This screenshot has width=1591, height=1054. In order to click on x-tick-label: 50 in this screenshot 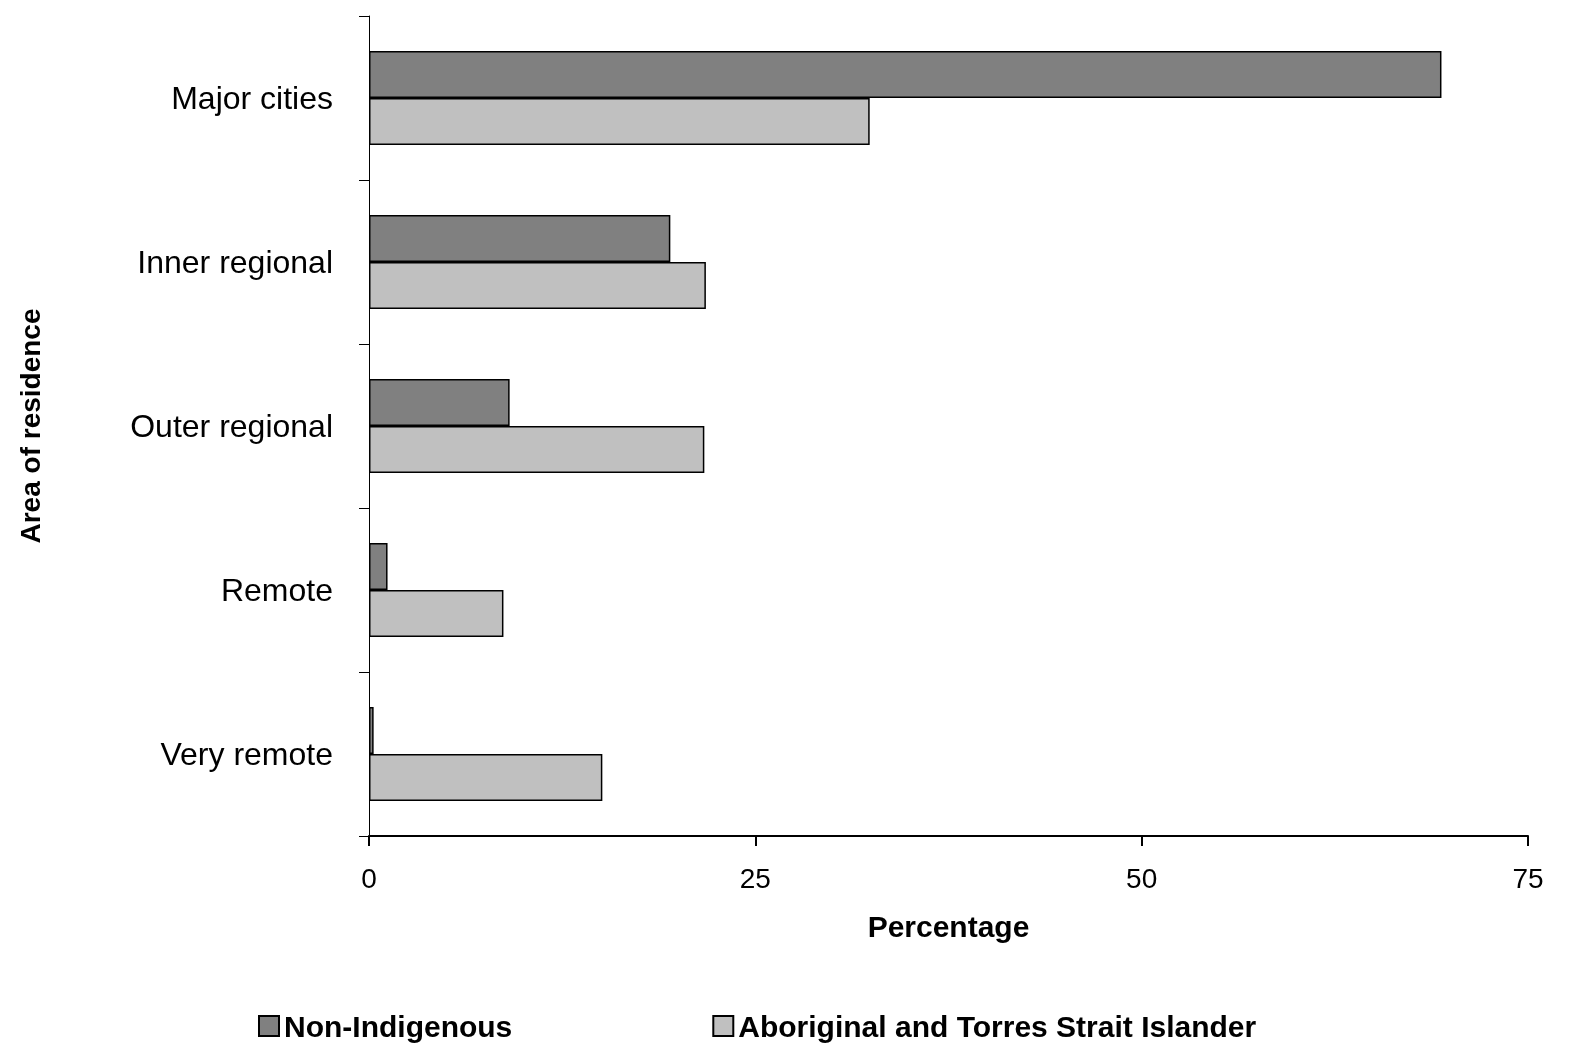, I will do `click(1142, 878)`.